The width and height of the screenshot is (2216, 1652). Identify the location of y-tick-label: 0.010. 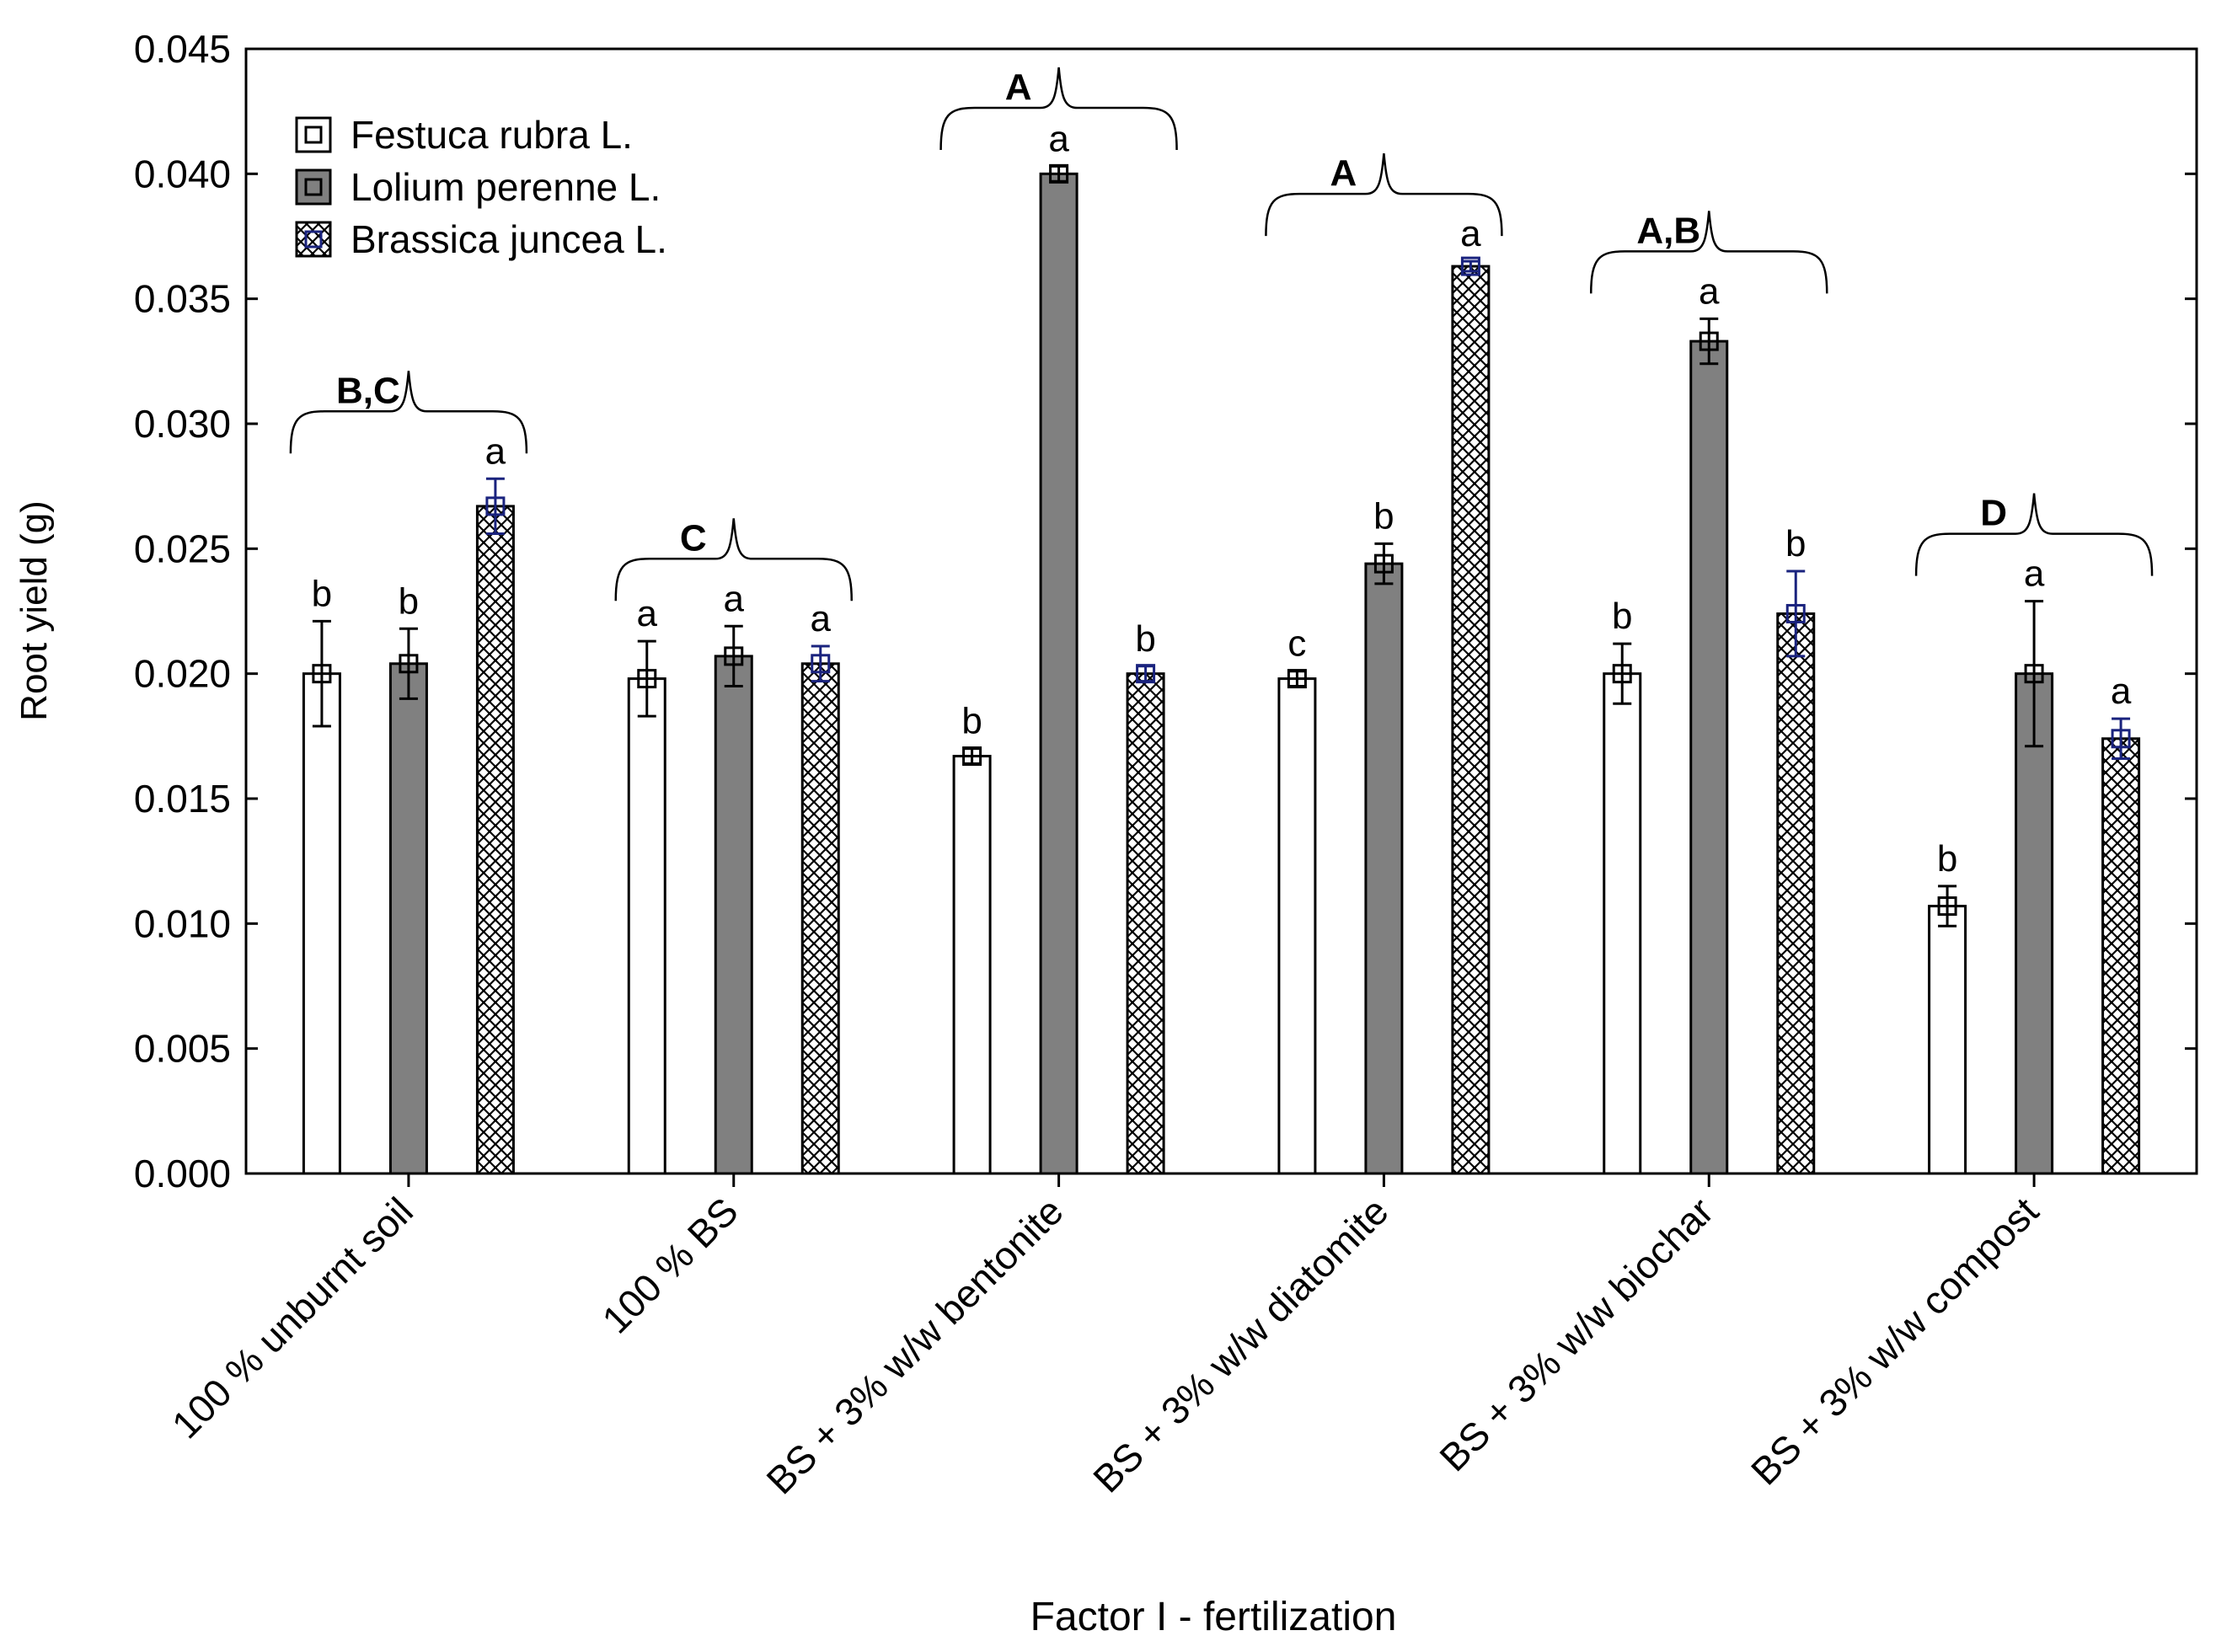
(182, 923).